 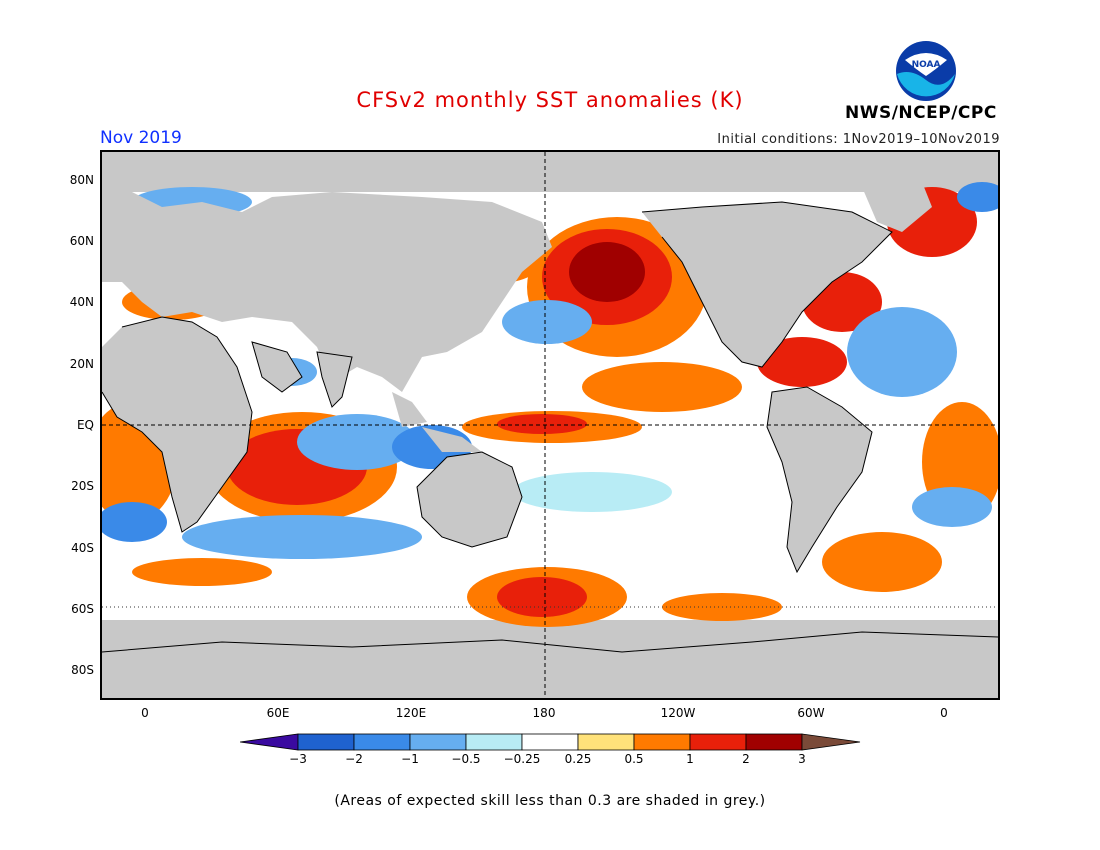 What do you see at coordinates (811, 713) in the screenshot?
I see `lon-label-60w: 60W` at bounding box center [811, 713].